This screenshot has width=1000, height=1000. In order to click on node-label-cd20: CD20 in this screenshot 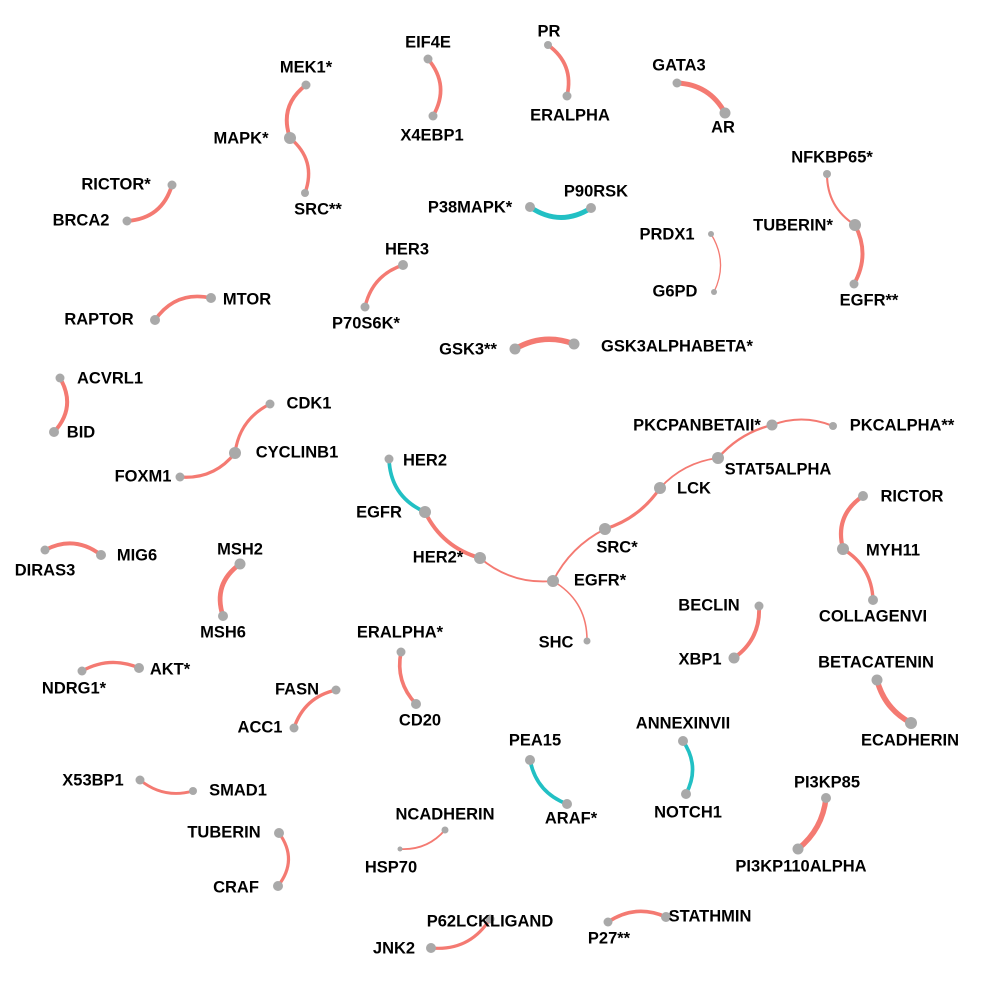, I will do `click(420, 720)`.